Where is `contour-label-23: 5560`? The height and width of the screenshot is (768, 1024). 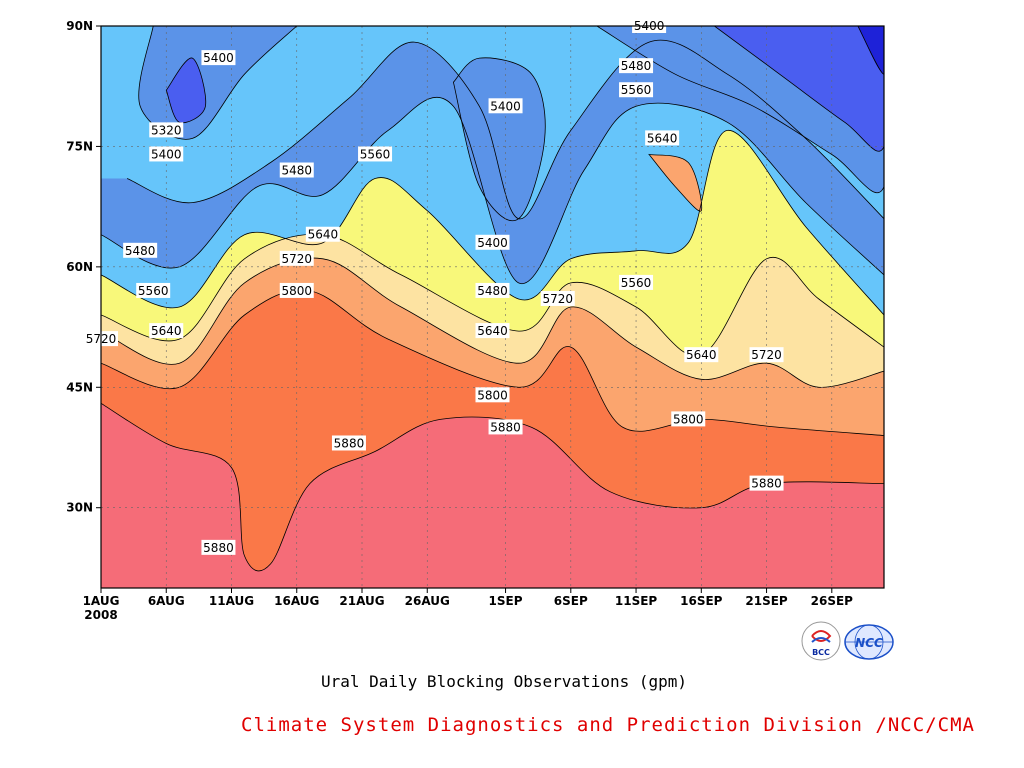
contour-label-23: 5560 is located at coordinates (636, 90).